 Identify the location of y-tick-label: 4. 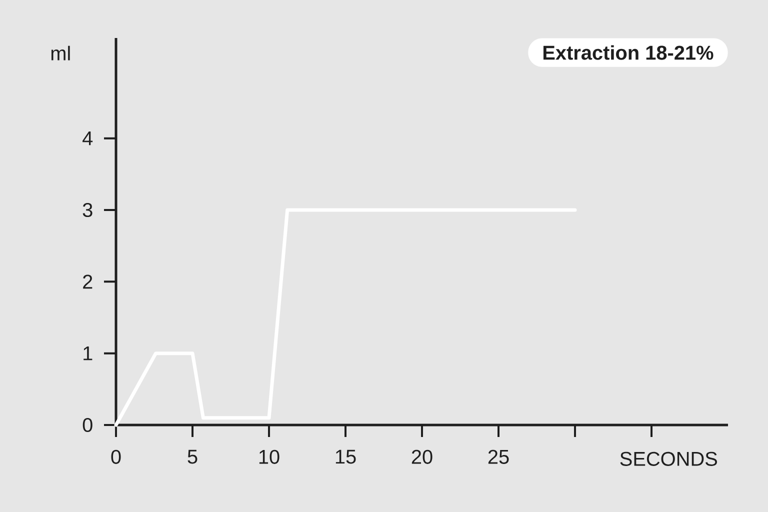
(87, 138).